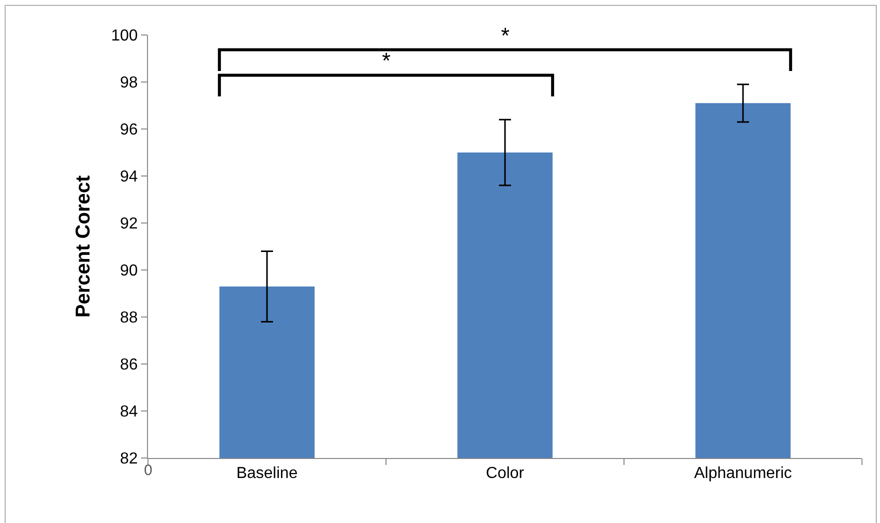 This screenshot has height=523, width=880. I want to click on x-tick-label: Alphanumeric, so click(743, 473).